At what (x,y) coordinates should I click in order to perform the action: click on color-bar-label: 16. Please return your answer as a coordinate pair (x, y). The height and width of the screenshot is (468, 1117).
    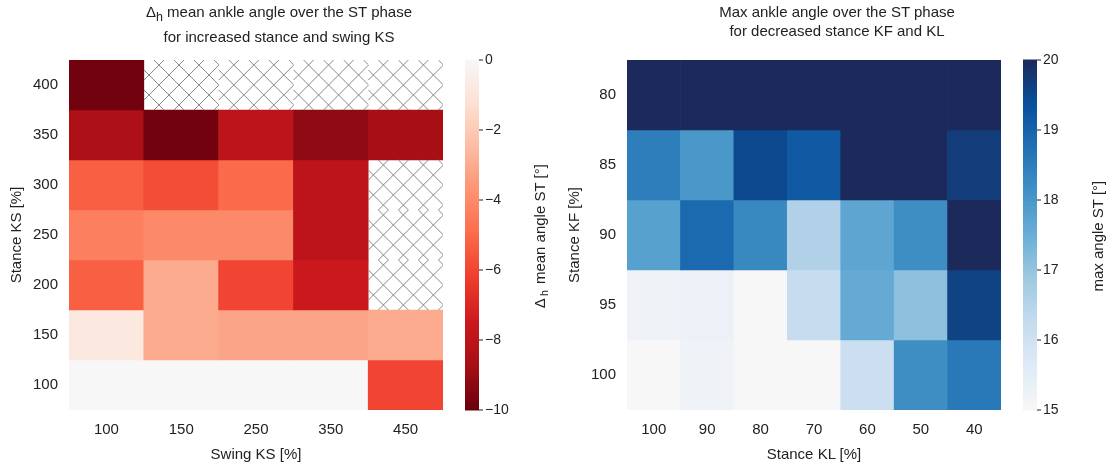
    Looking at the image, I should click on (1051, 338).